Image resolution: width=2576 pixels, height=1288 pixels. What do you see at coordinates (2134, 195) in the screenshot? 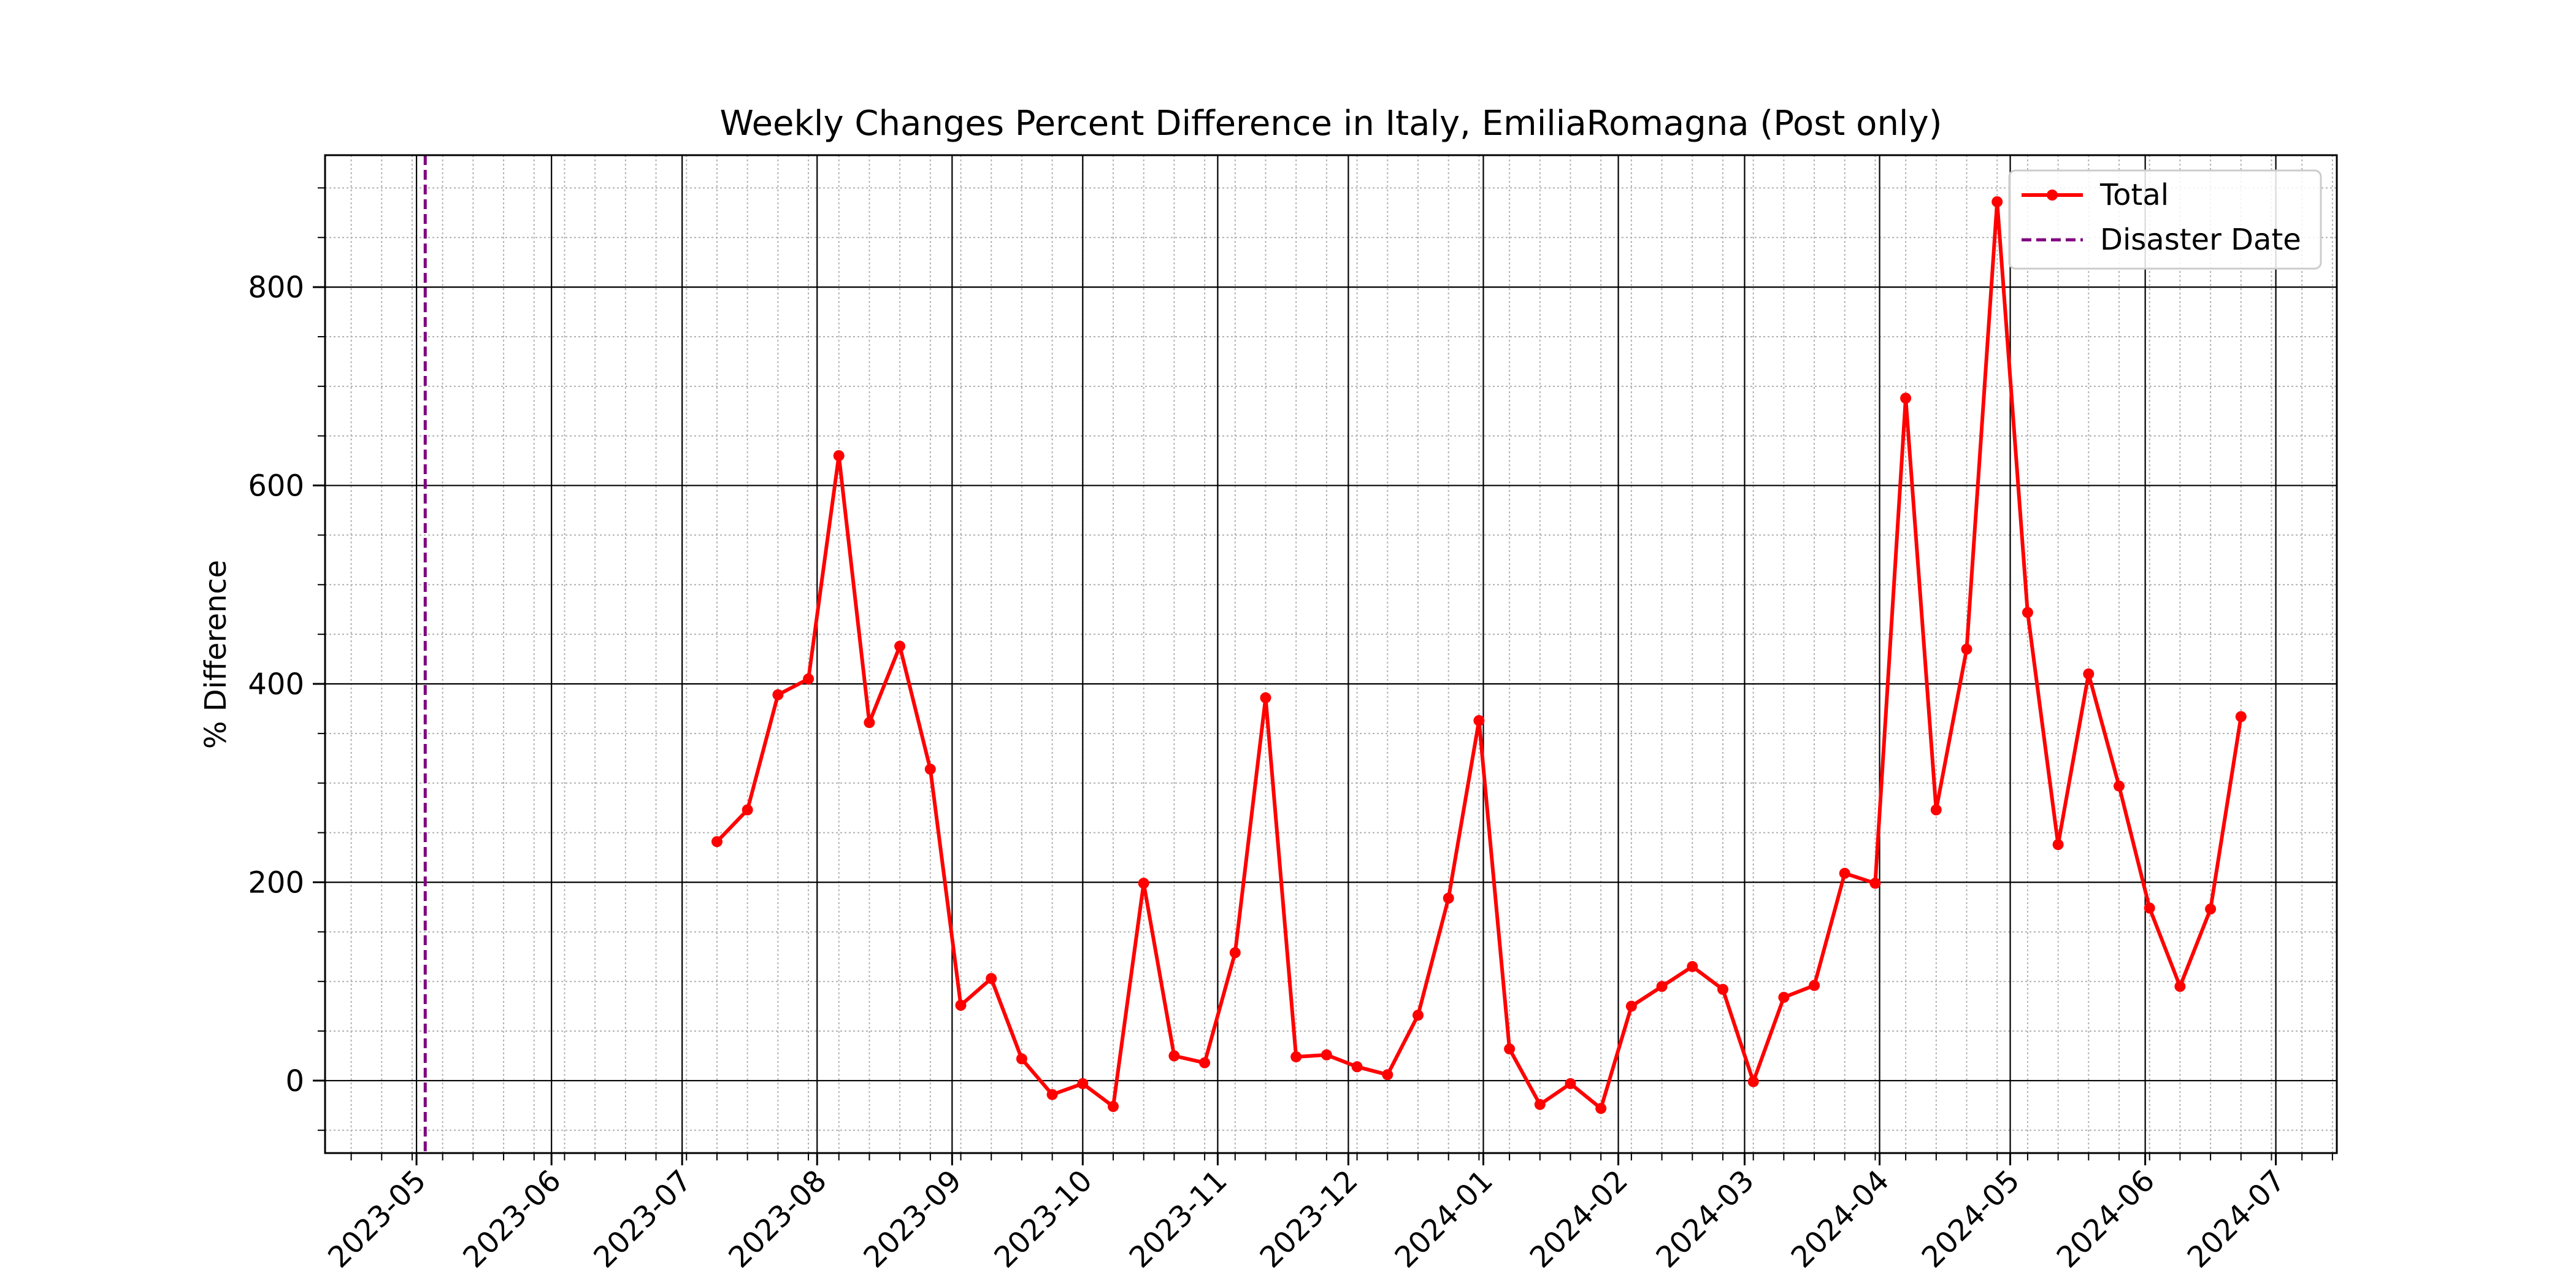
I see `legend-label-total: Total` at bounding box center [2134, 195].